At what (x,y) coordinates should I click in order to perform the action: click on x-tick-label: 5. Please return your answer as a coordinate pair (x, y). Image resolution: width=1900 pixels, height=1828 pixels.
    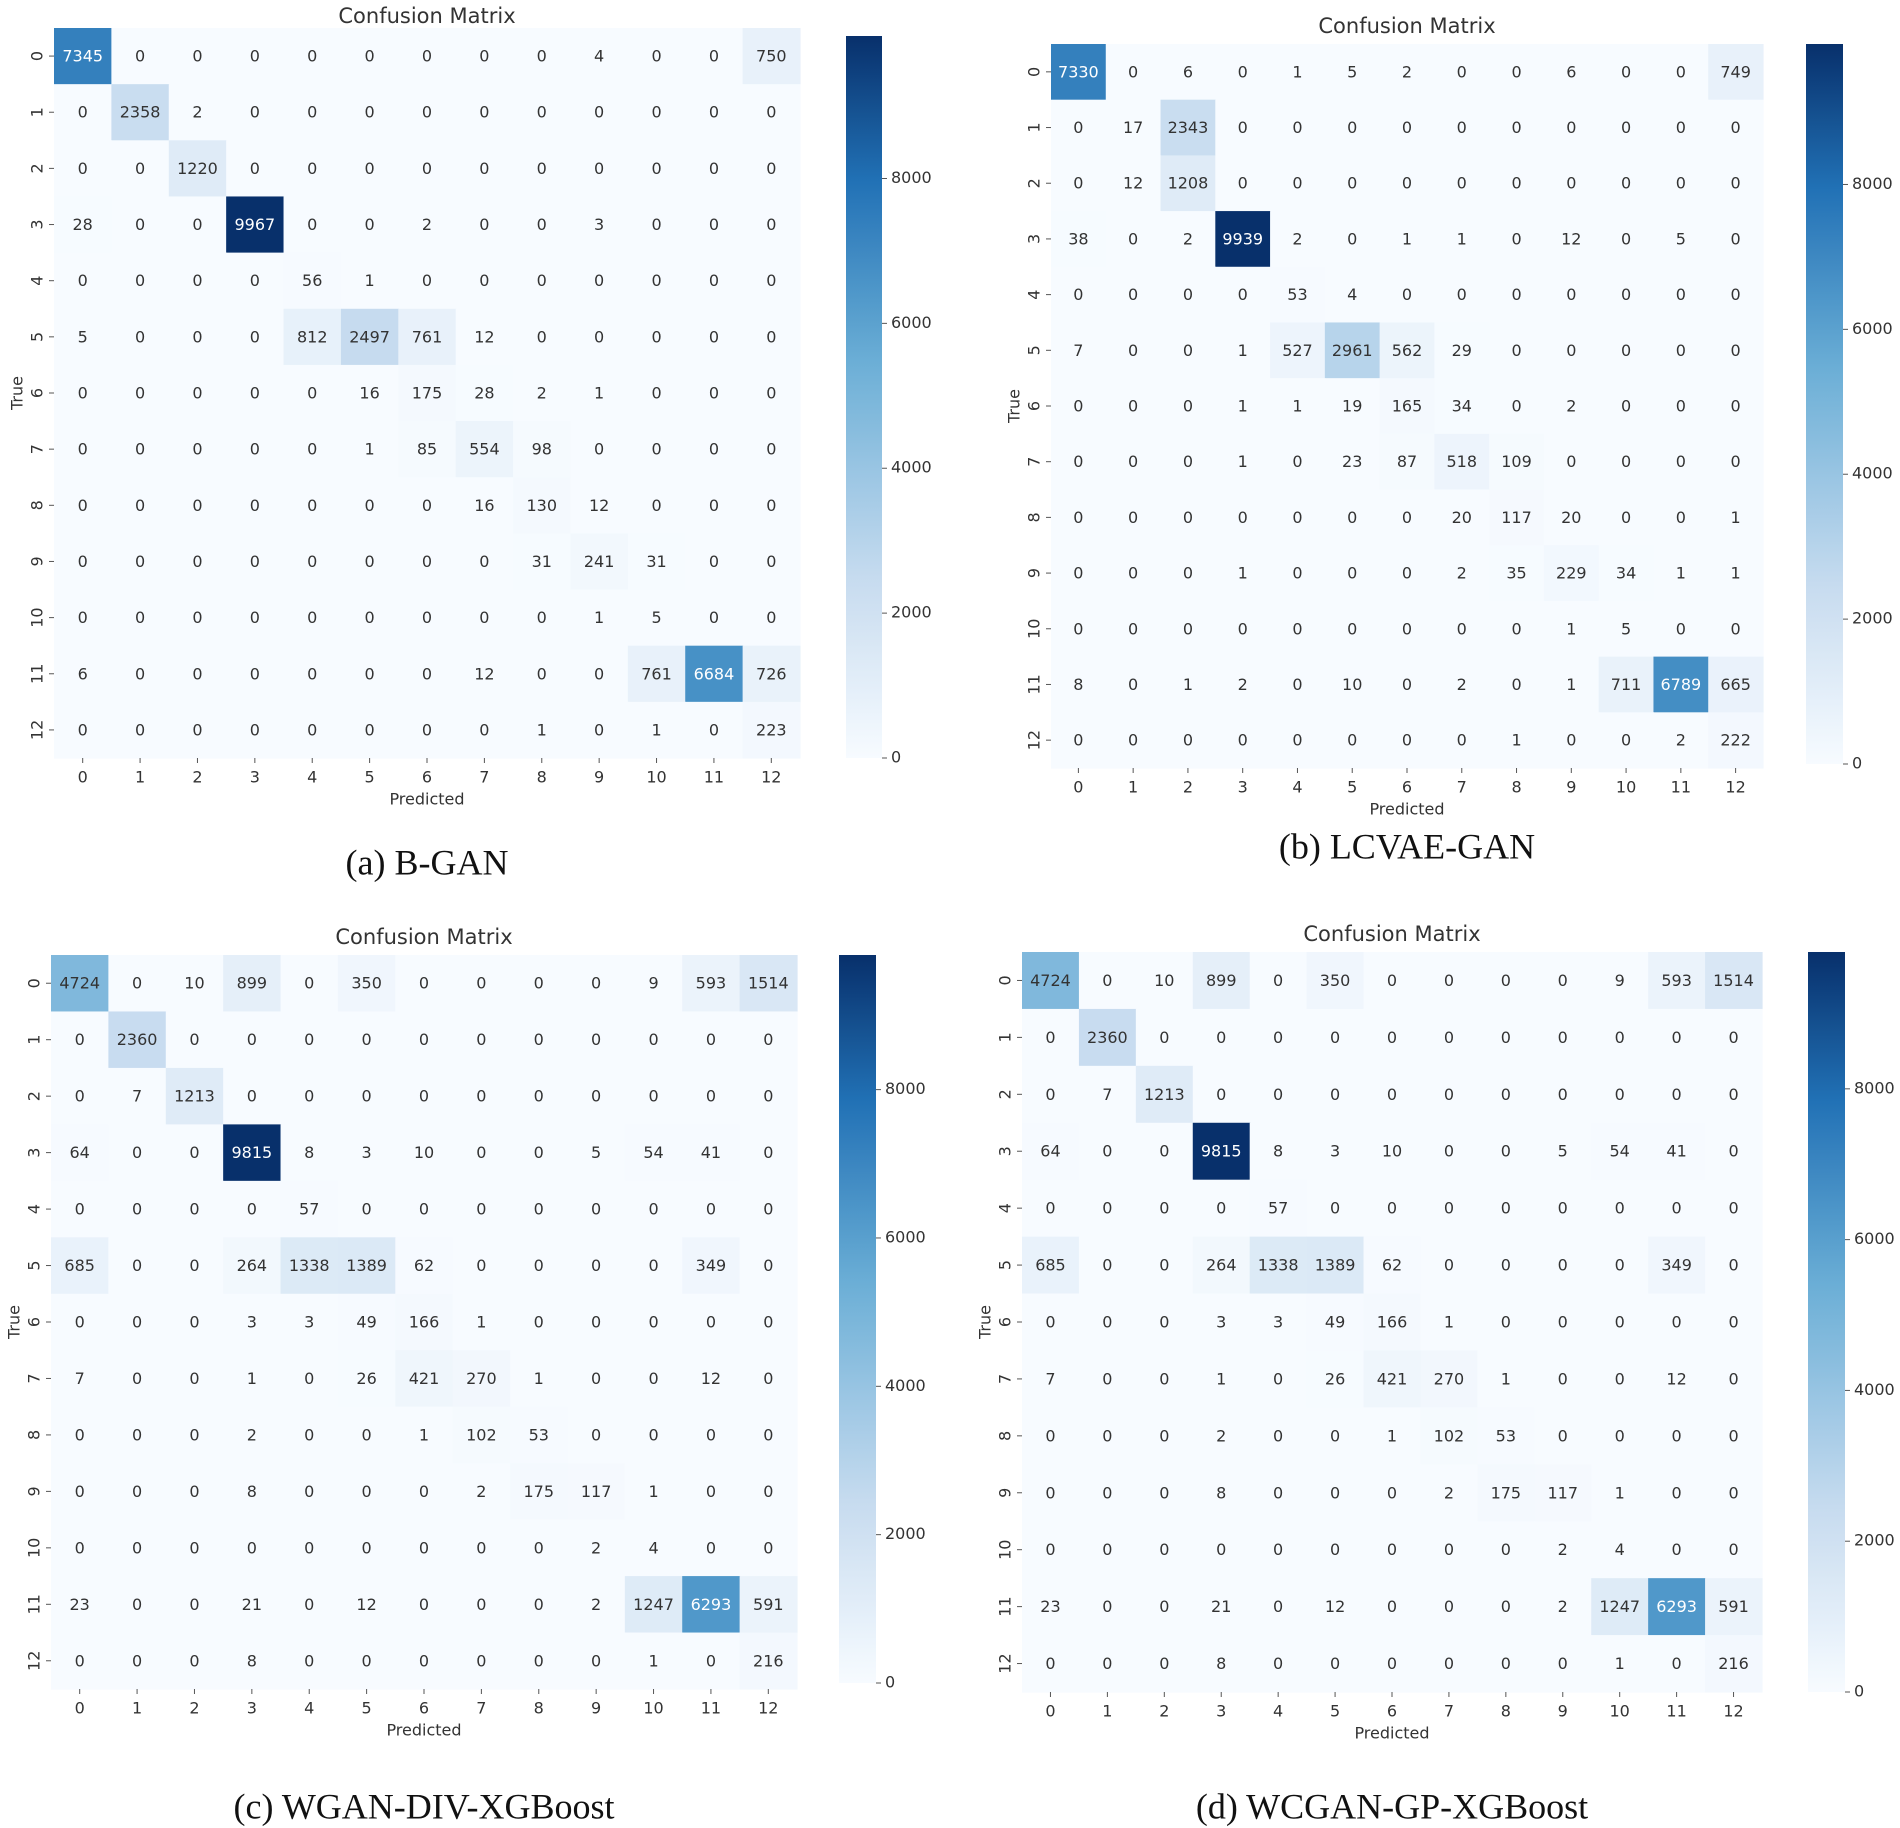
    Looking at the image, I should click on (370, 777).